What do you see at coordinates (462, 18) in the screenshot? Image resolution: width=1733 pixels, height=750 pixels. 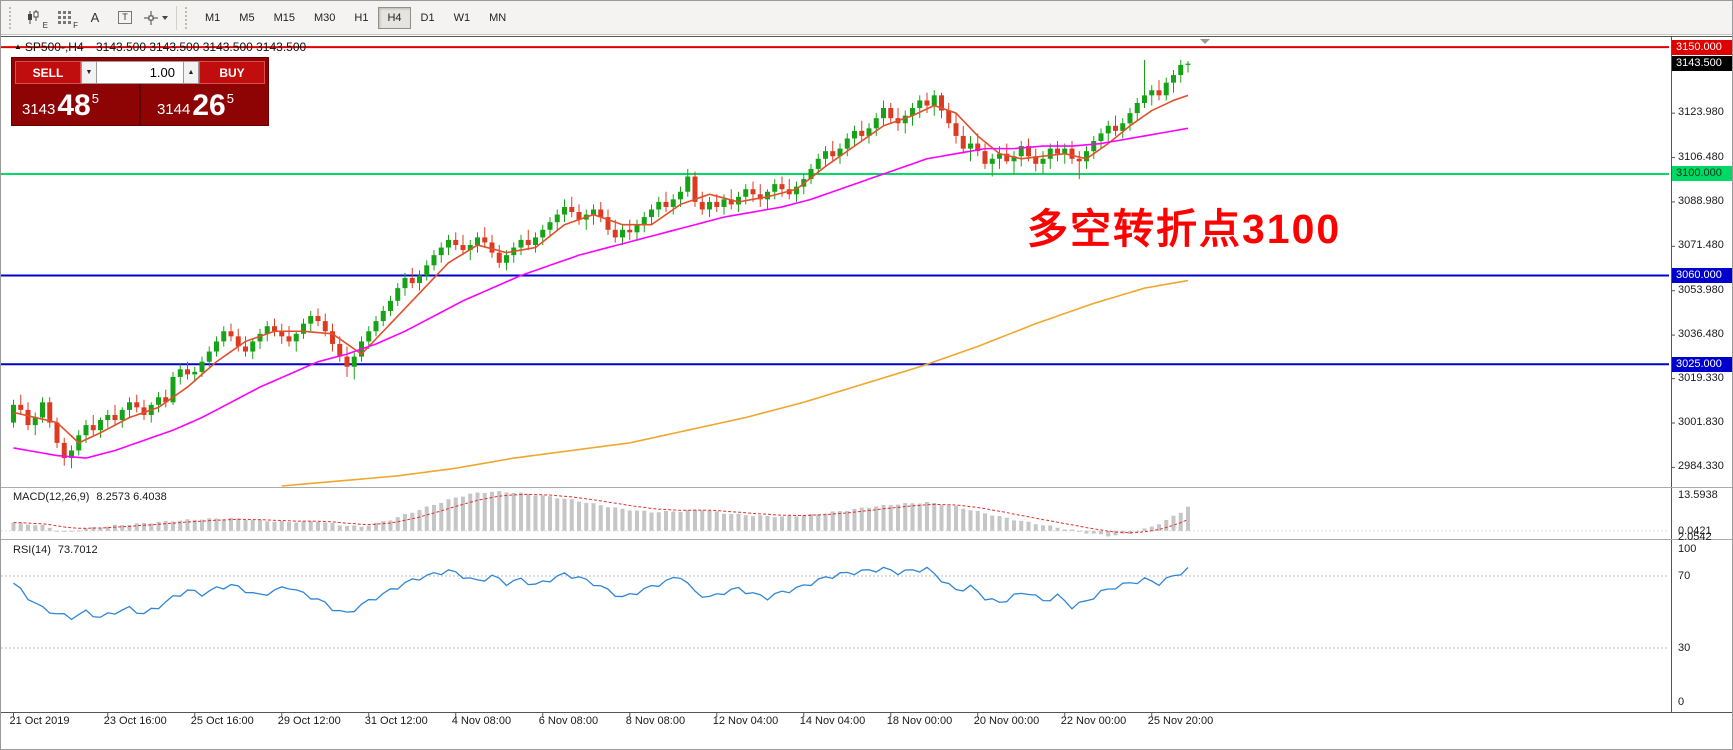 I see `timeframe-w1-button: W1` at bounding box center [462, 18].